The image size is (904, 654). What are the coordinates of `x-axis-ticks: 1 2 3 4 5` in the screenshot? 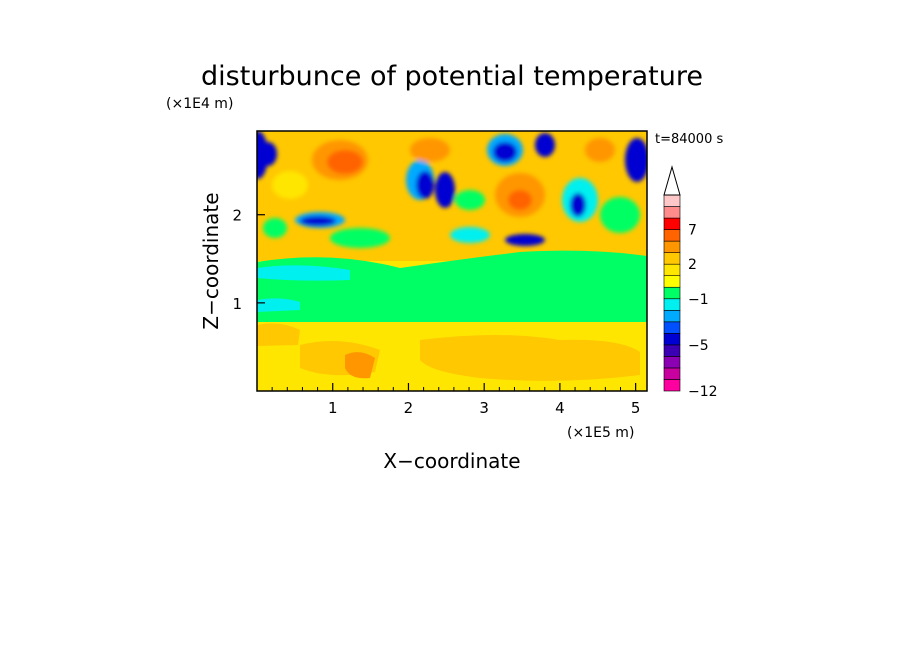 It's located at (456, 400).